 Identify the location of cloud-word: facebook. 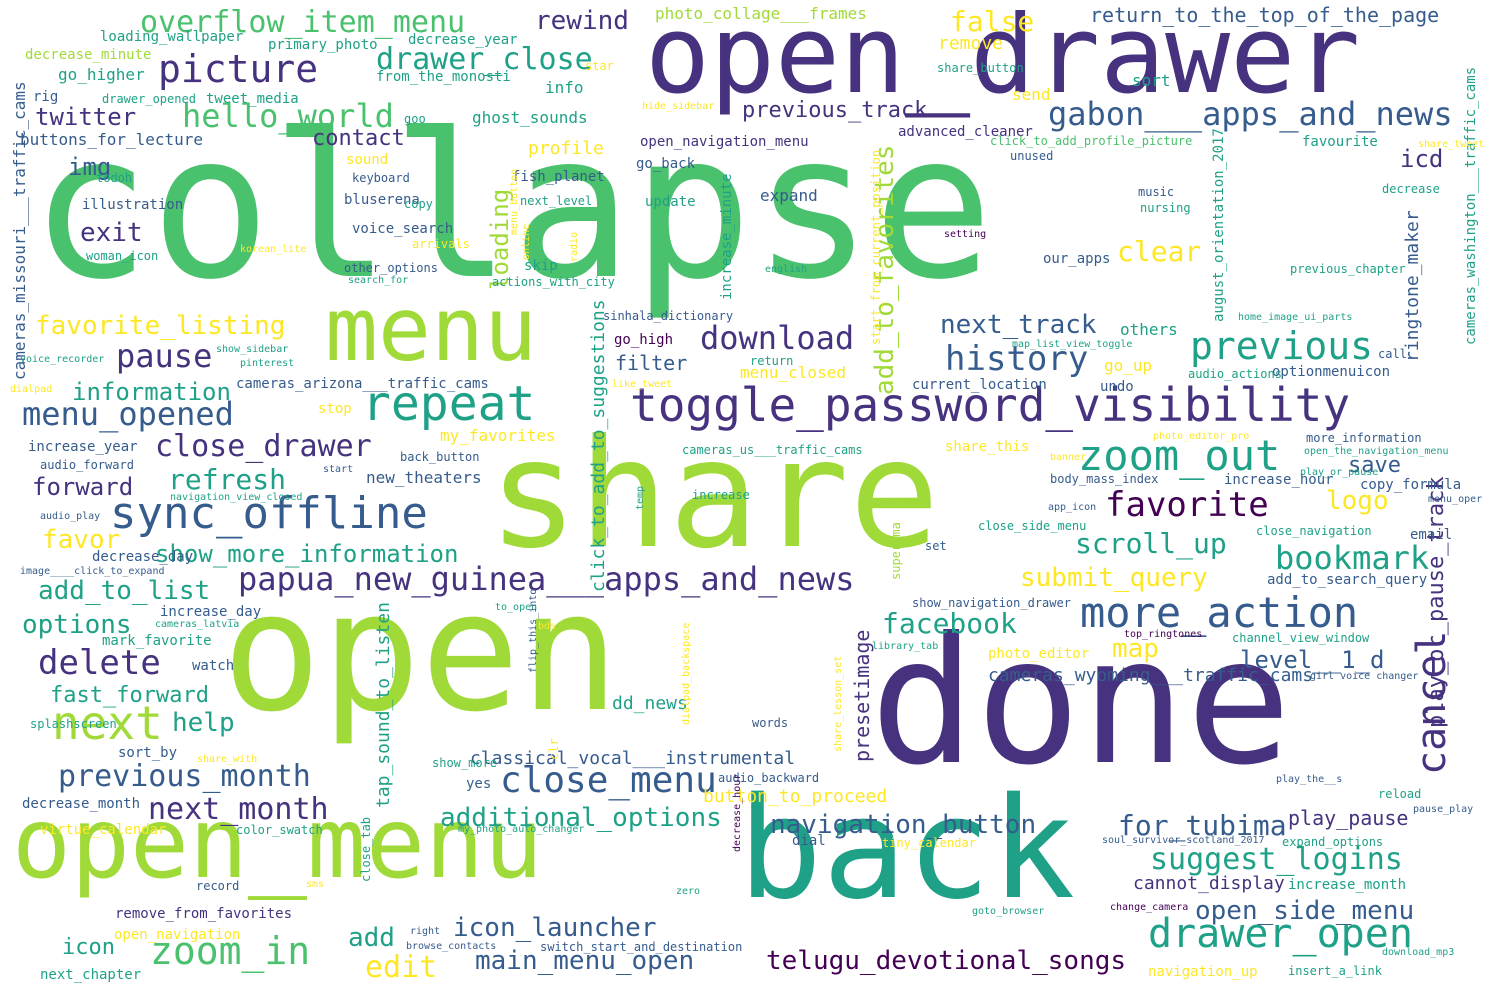
(949, 623).